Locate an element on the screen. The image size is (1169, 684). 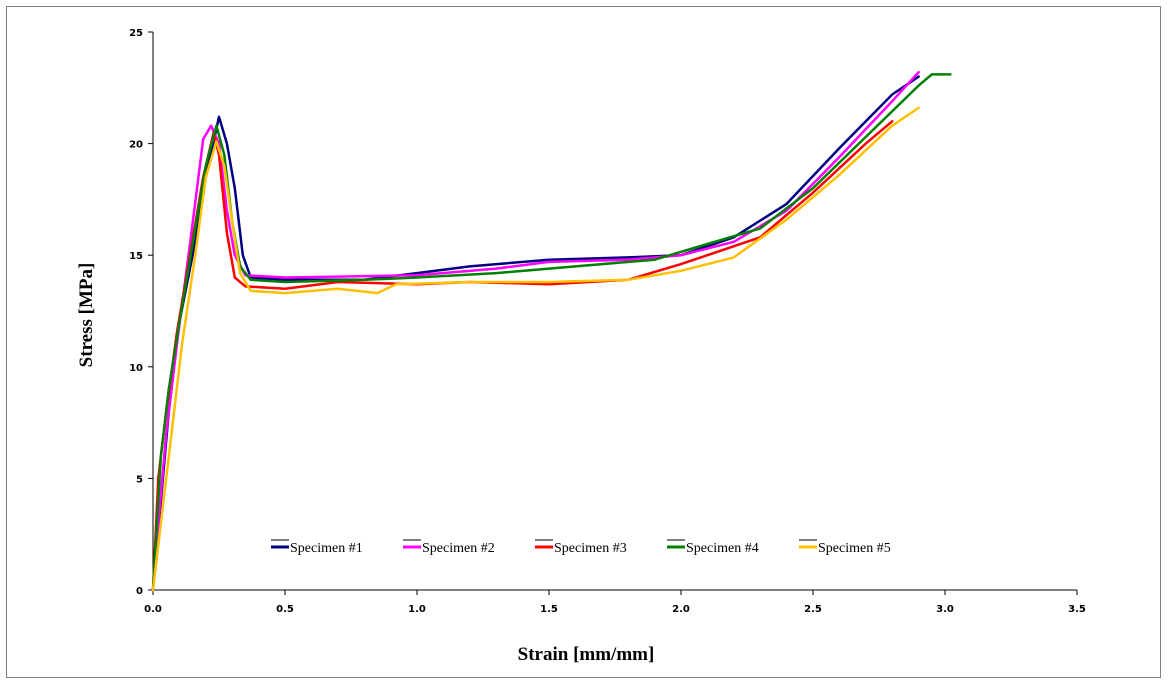
legend-item-specimen-5: Specimen #5 is located at coordinates (845, 547).